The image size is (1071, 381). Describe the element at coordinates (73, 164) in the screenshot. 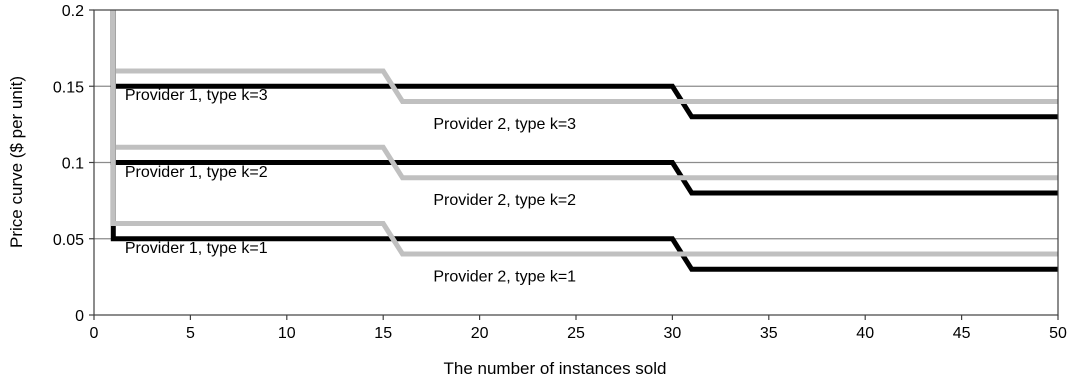

I see `y-tick-label: 0.1` at that location.